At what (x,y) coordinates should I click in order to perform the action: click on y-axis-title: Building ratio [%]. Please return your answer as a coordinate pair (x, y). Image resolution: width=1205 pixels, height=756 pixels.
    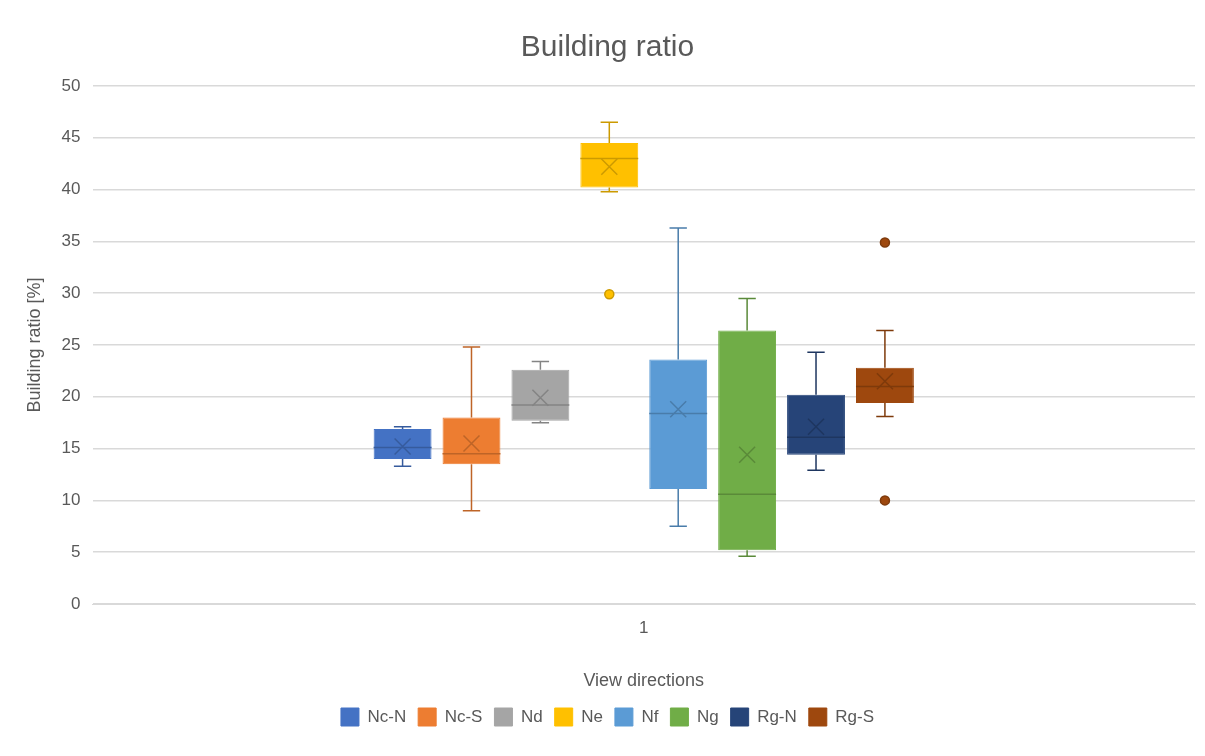
    Looking at the image, I should click on (33, 345).